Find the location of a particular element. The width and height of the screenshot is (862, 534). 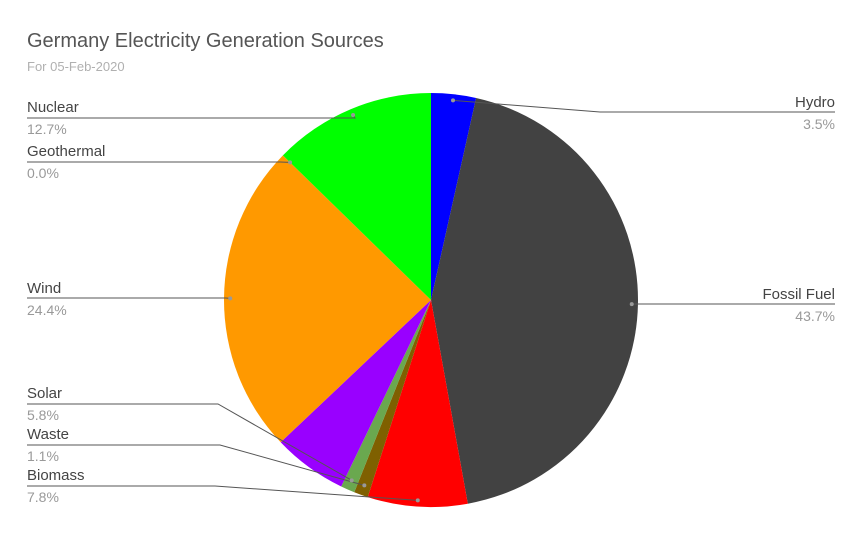

slice-percent-nuclear: 12.7% is located at coordinates (47, 129).